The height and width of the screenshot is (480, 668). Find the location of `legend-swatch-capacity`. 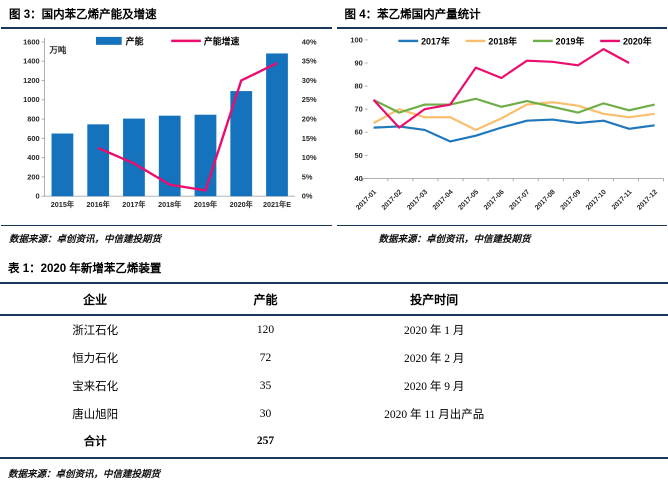

legend-swatch-capacity is located at coordinates (108, 40).